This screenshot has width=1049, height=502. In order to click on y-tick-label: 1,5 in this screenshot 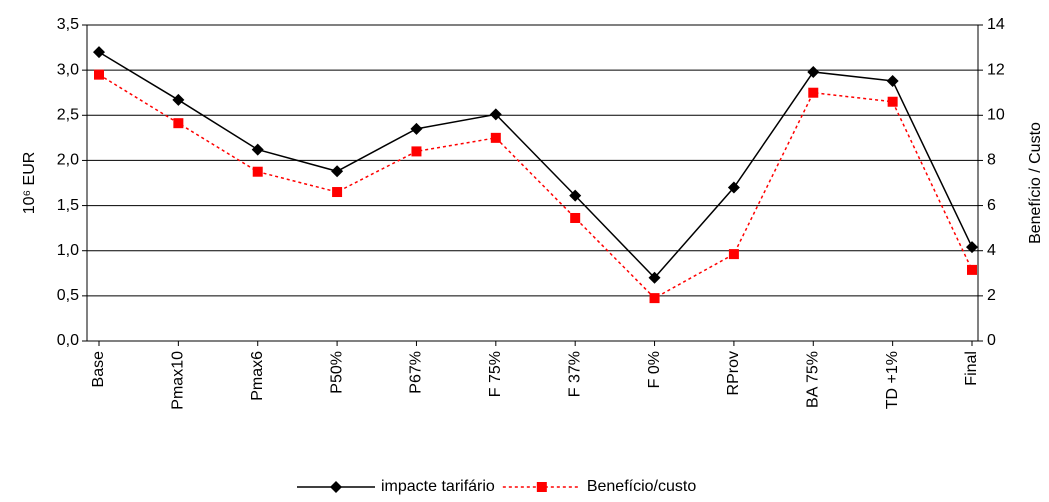, I will do `click(68, 205)`.